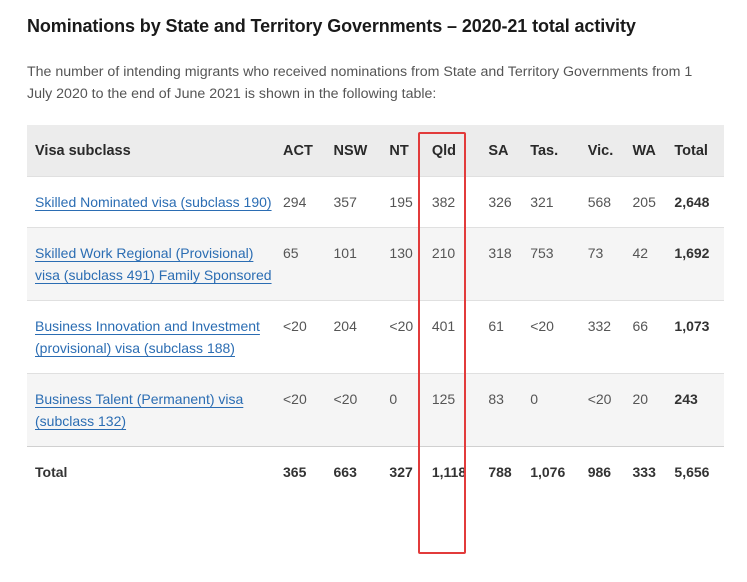 The height and width of the screenshot is (582, 747). I want to click on value-cell: 42, so click(645, 264).